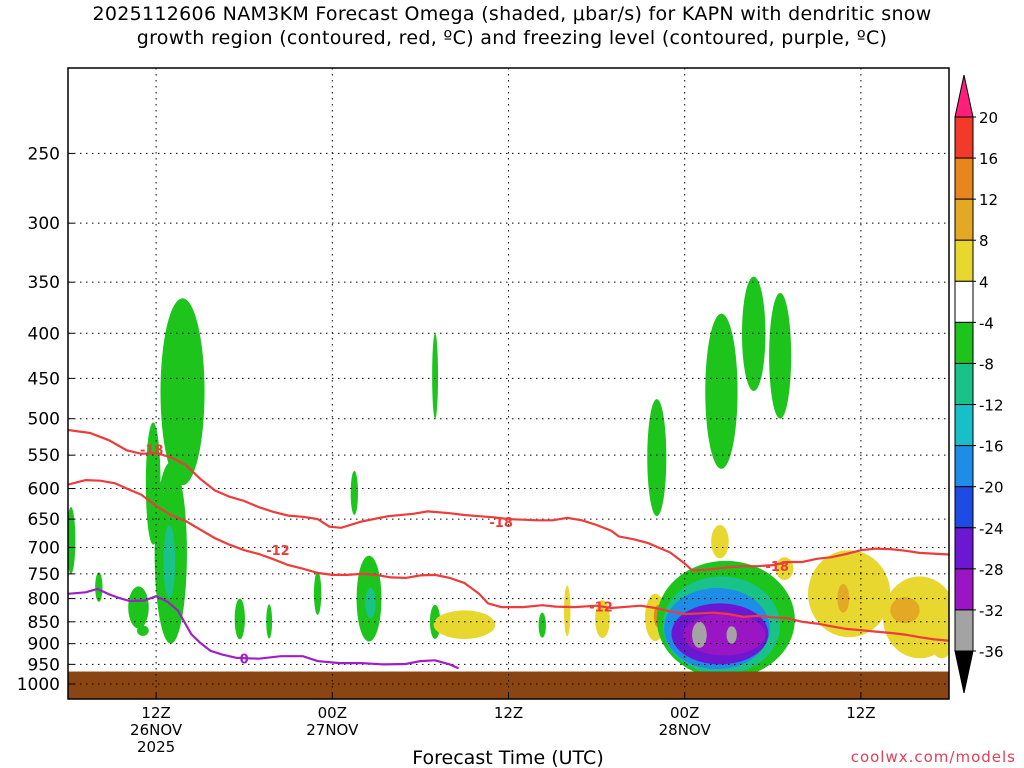 This screenshot has height=768, width=1024. What do you see at coordinates (332, 730) in the screenshot?
I see `x-tick-label: 27NOV` at bounding box center [332, 730].